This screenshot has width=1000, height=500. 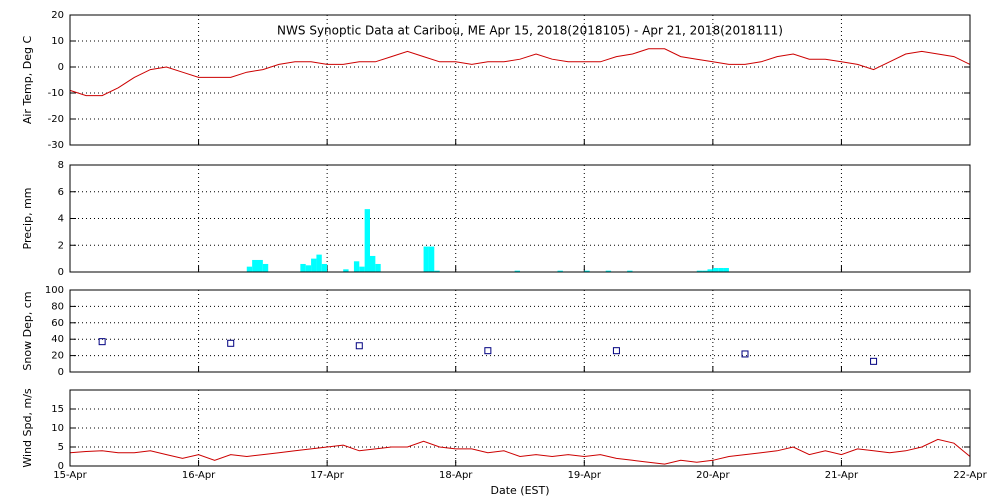 I want to click on plot-frame, so click(x=520, y=428).